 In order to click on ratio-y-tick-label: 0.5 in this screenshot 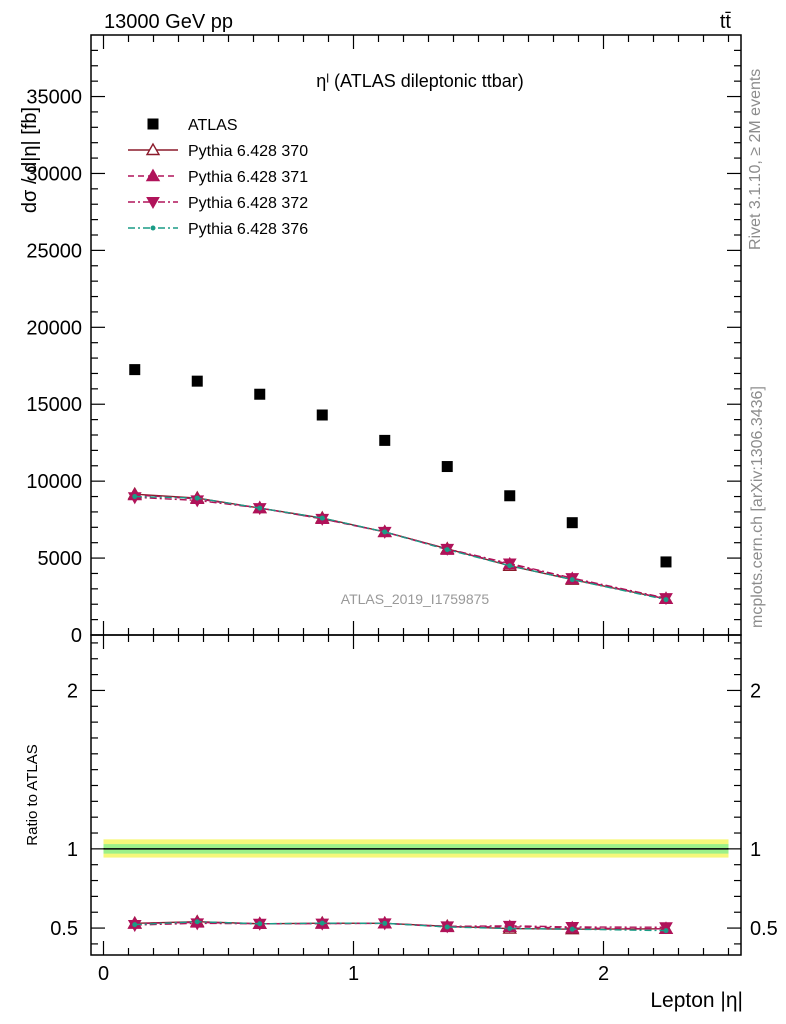, I will do `click(64, 929)`.